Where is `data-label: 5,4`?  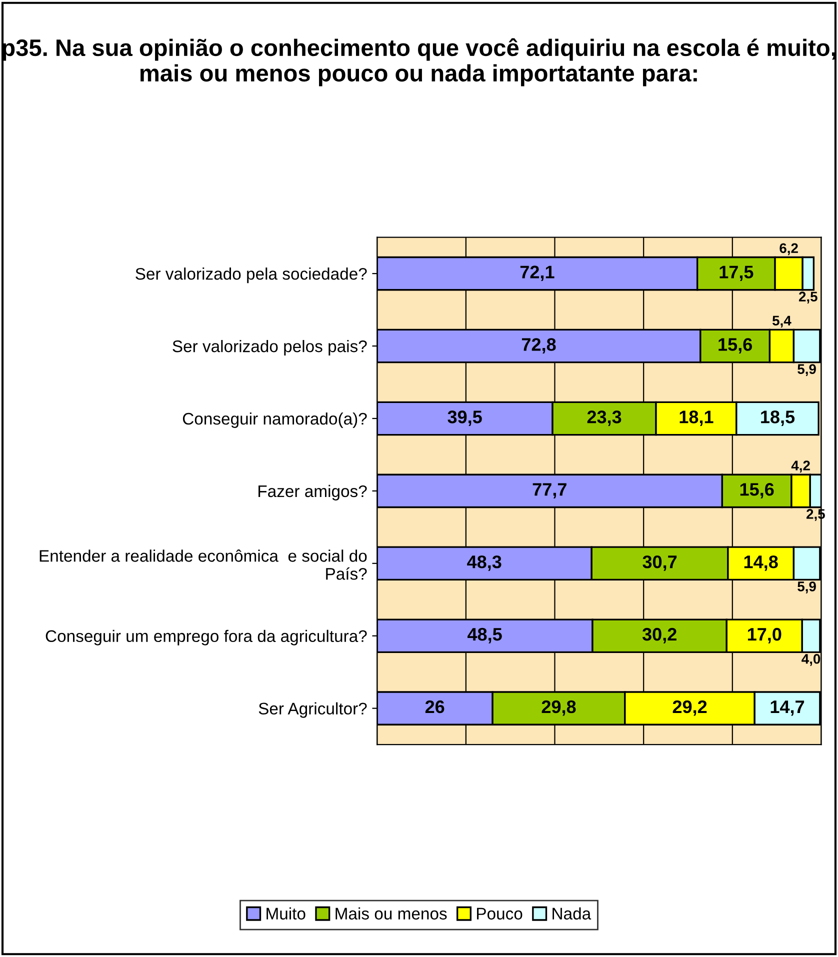 data-label: 5,4 is located at coordinates (782, 322).